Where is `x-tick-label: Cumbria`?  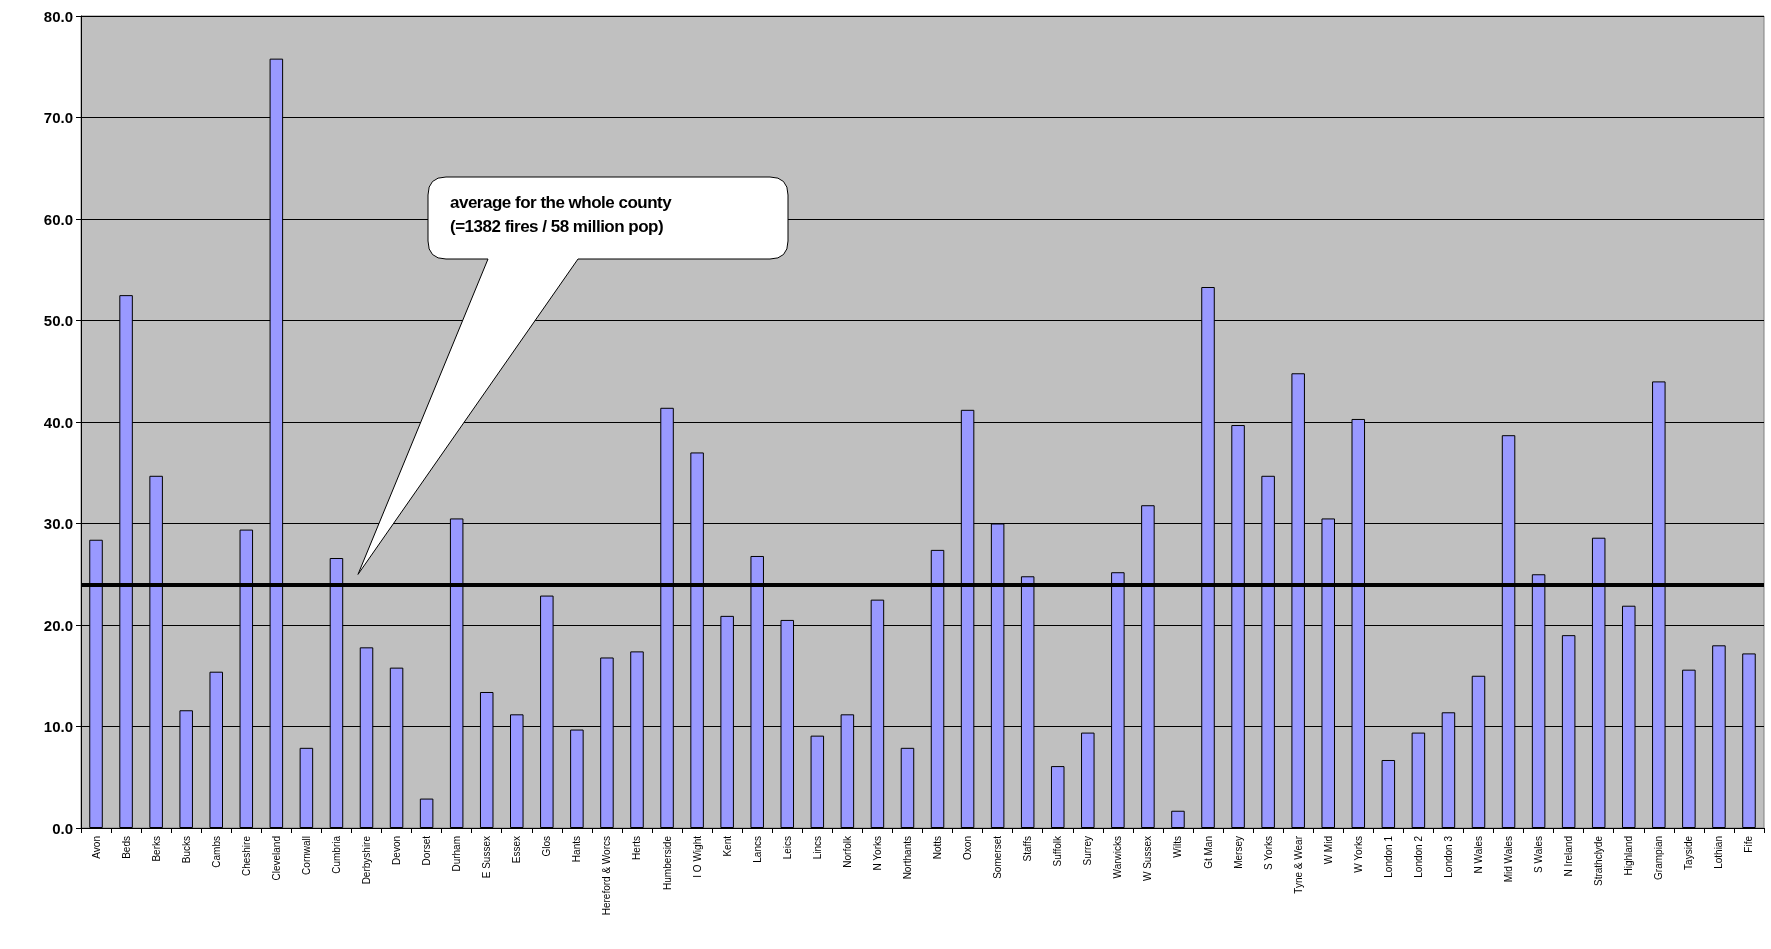 x-tick-label: Cumbria is located at coordinates (336, 854).